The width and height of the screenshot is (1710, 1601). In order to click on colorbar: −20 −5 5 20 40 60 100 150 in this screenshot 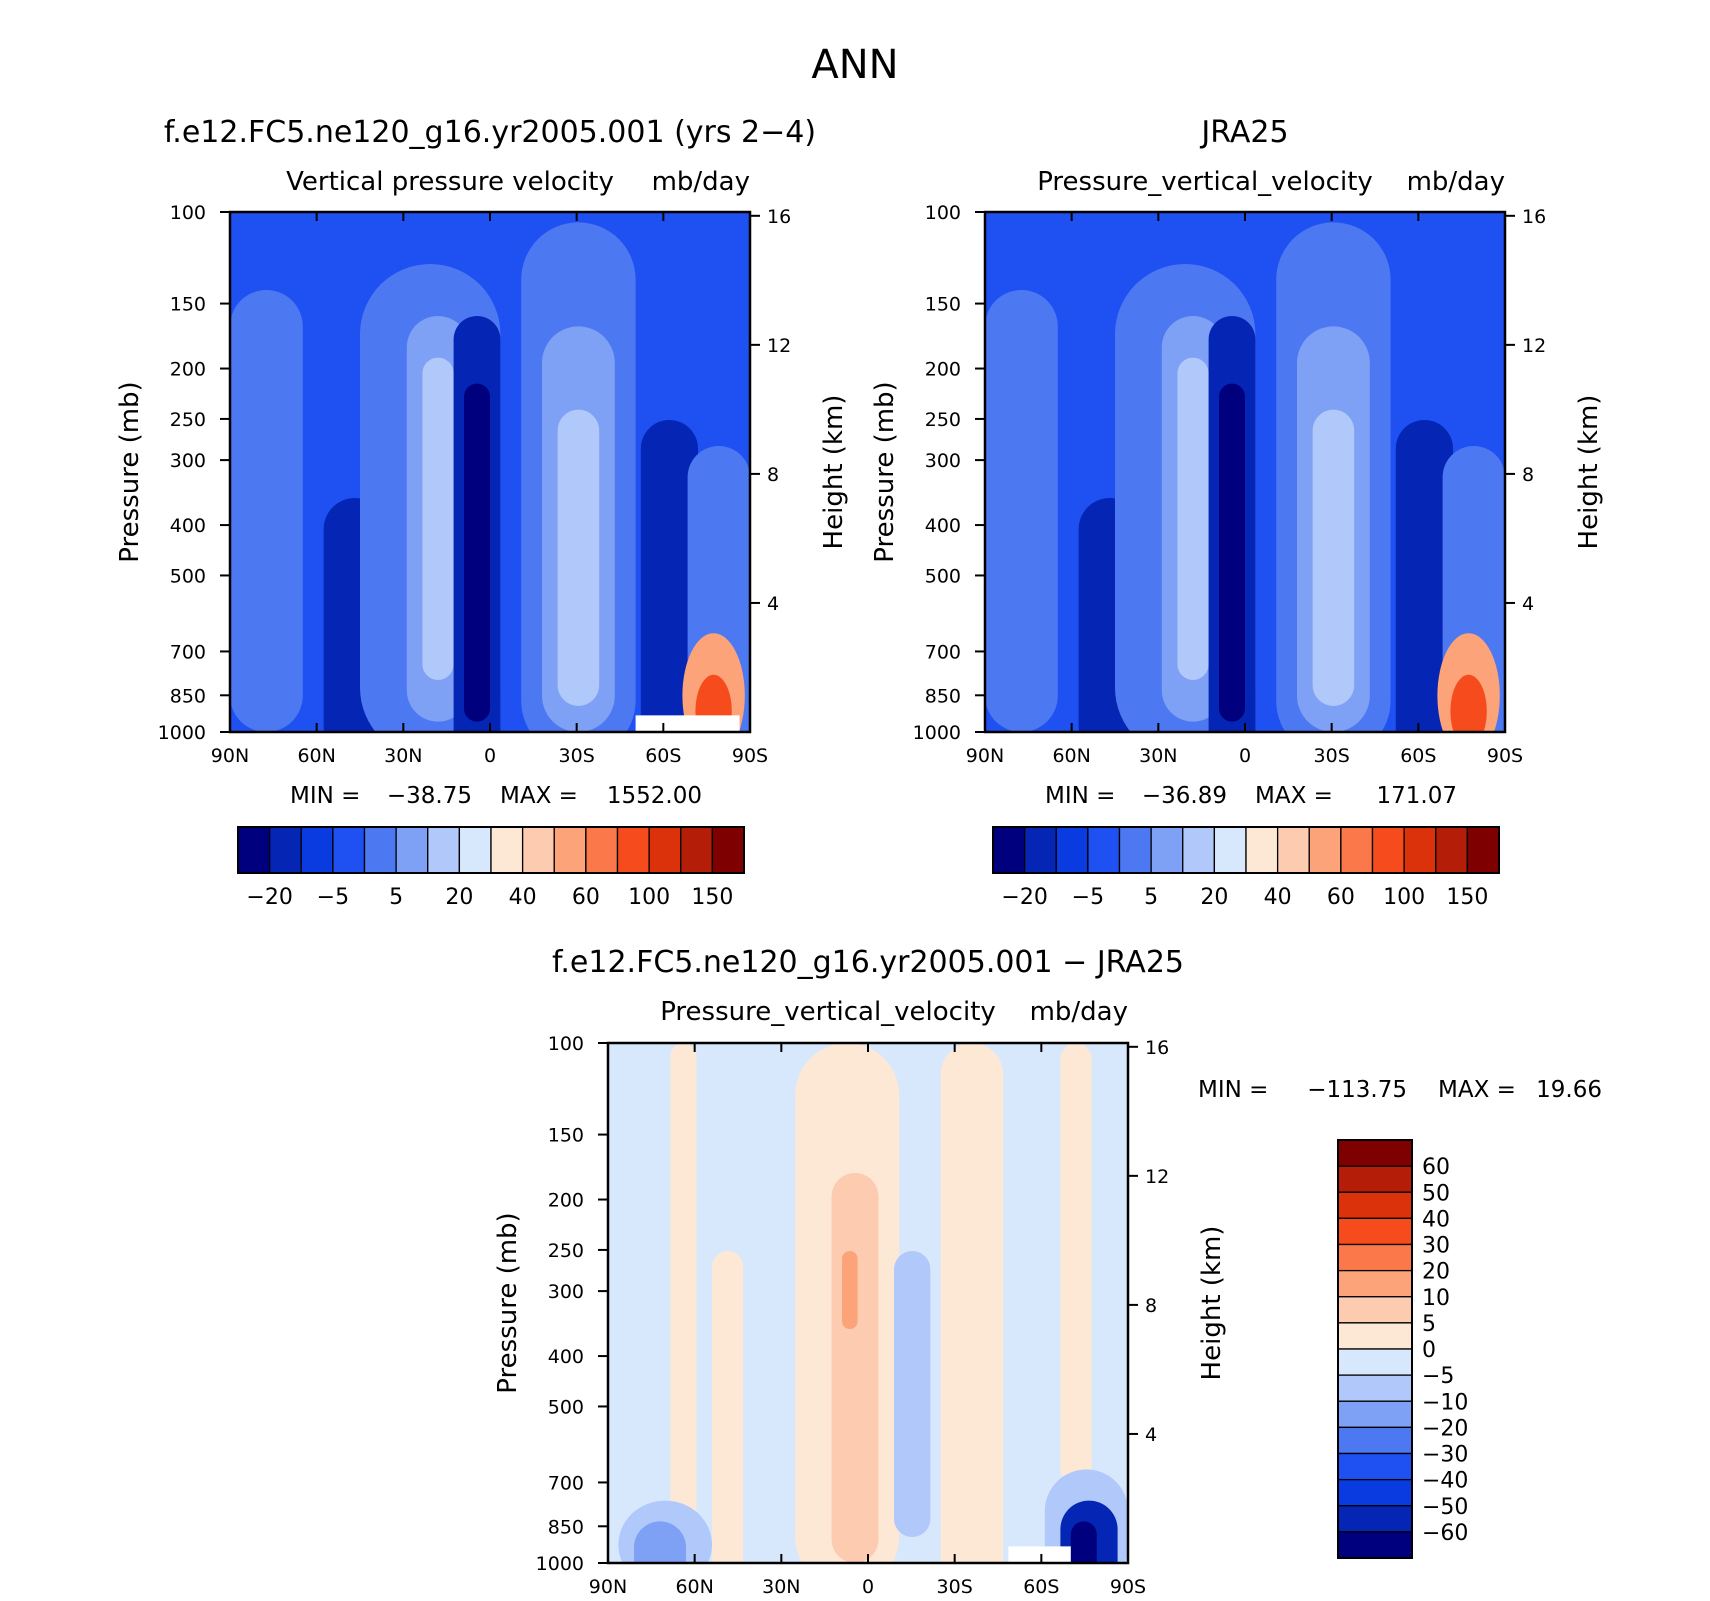, I will do `click(1246, 868)`.